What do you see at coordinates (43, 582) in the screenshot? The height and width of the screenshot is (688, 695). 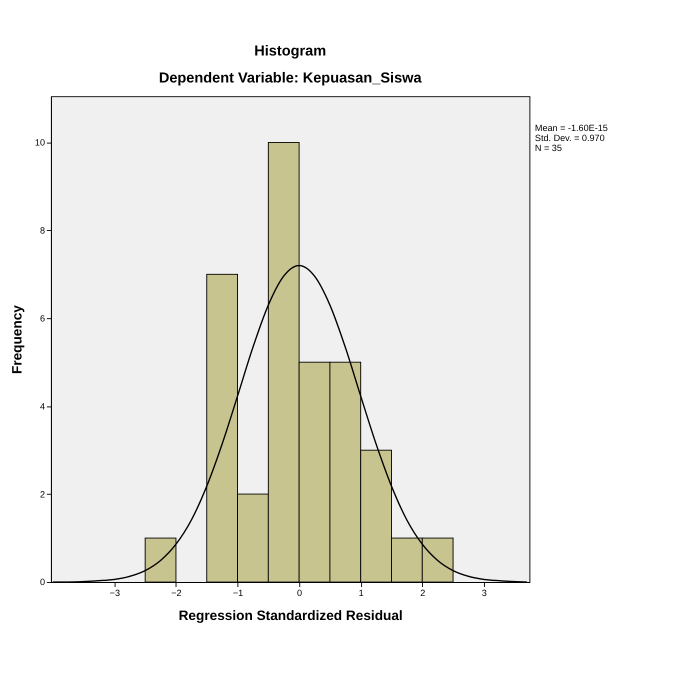 I see `y-tick-label: 0` at bounding box center [43, 582].